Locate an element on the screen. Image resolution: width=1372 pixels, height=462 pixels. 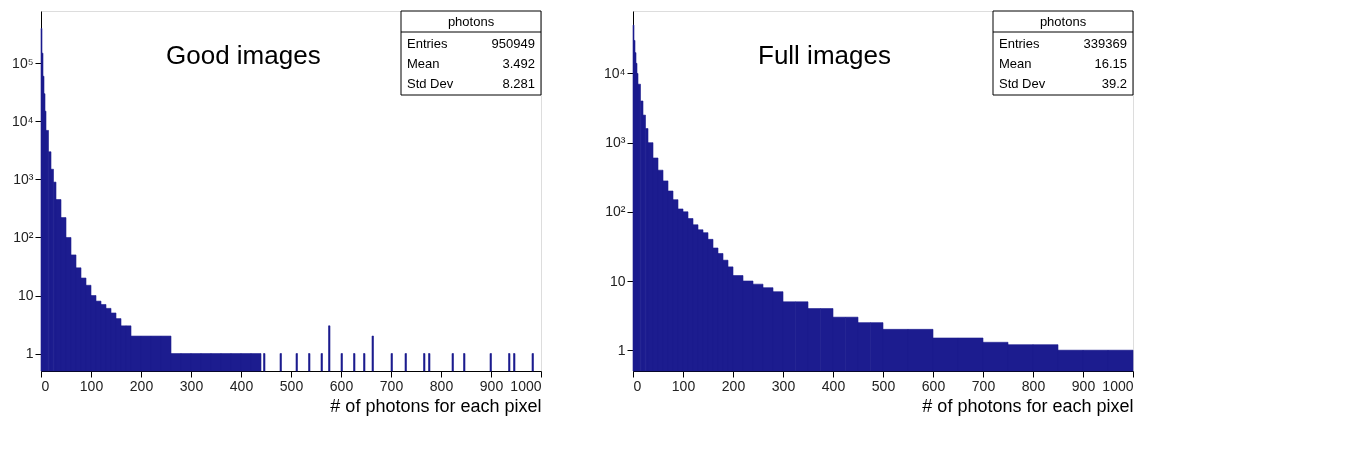
annotation: 16.15 is located at coordinates (1110, 63).